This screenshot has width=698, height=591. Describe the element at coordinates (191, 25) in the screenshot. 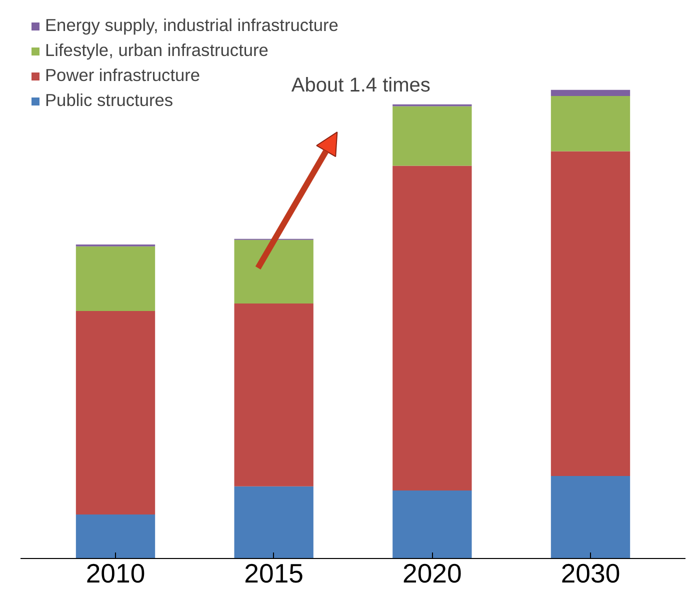

I see `legend-label: Energy supply, industrial infrastructure` at that location.